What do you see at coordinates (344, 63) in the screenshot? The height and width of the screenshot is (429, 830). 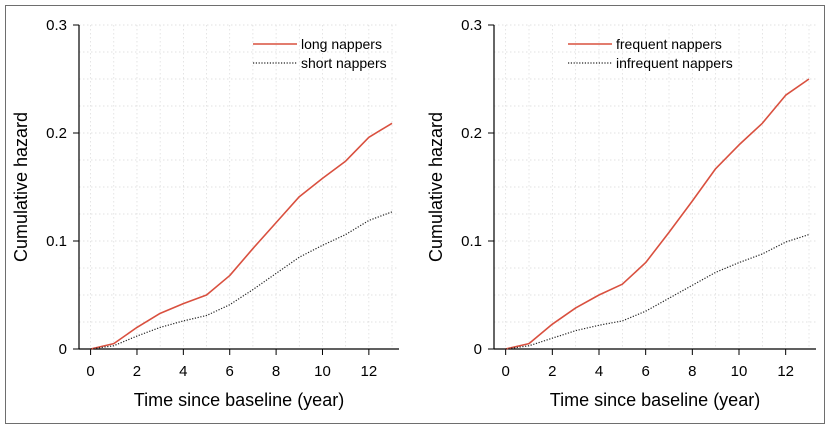 I see `legend-label: short nappers` at bounding box center [344, 63].